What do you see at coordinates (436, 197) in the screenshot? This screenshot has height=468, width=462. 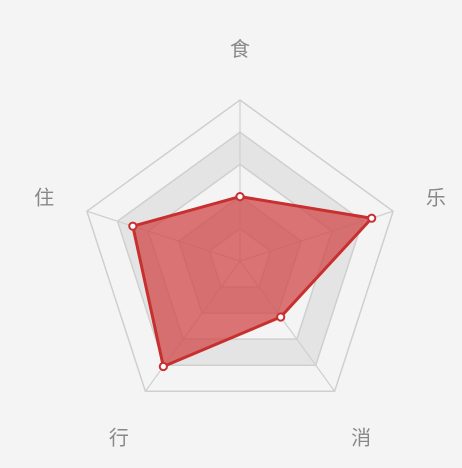 I see `axis-label-2: 乐` at bounding box center [436, 197].